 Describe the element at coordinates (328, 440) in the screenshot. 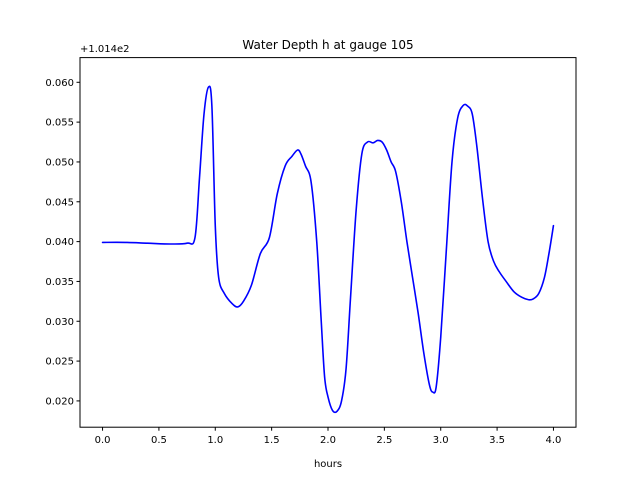

I see `x-tick-label: 2.0` at that location.